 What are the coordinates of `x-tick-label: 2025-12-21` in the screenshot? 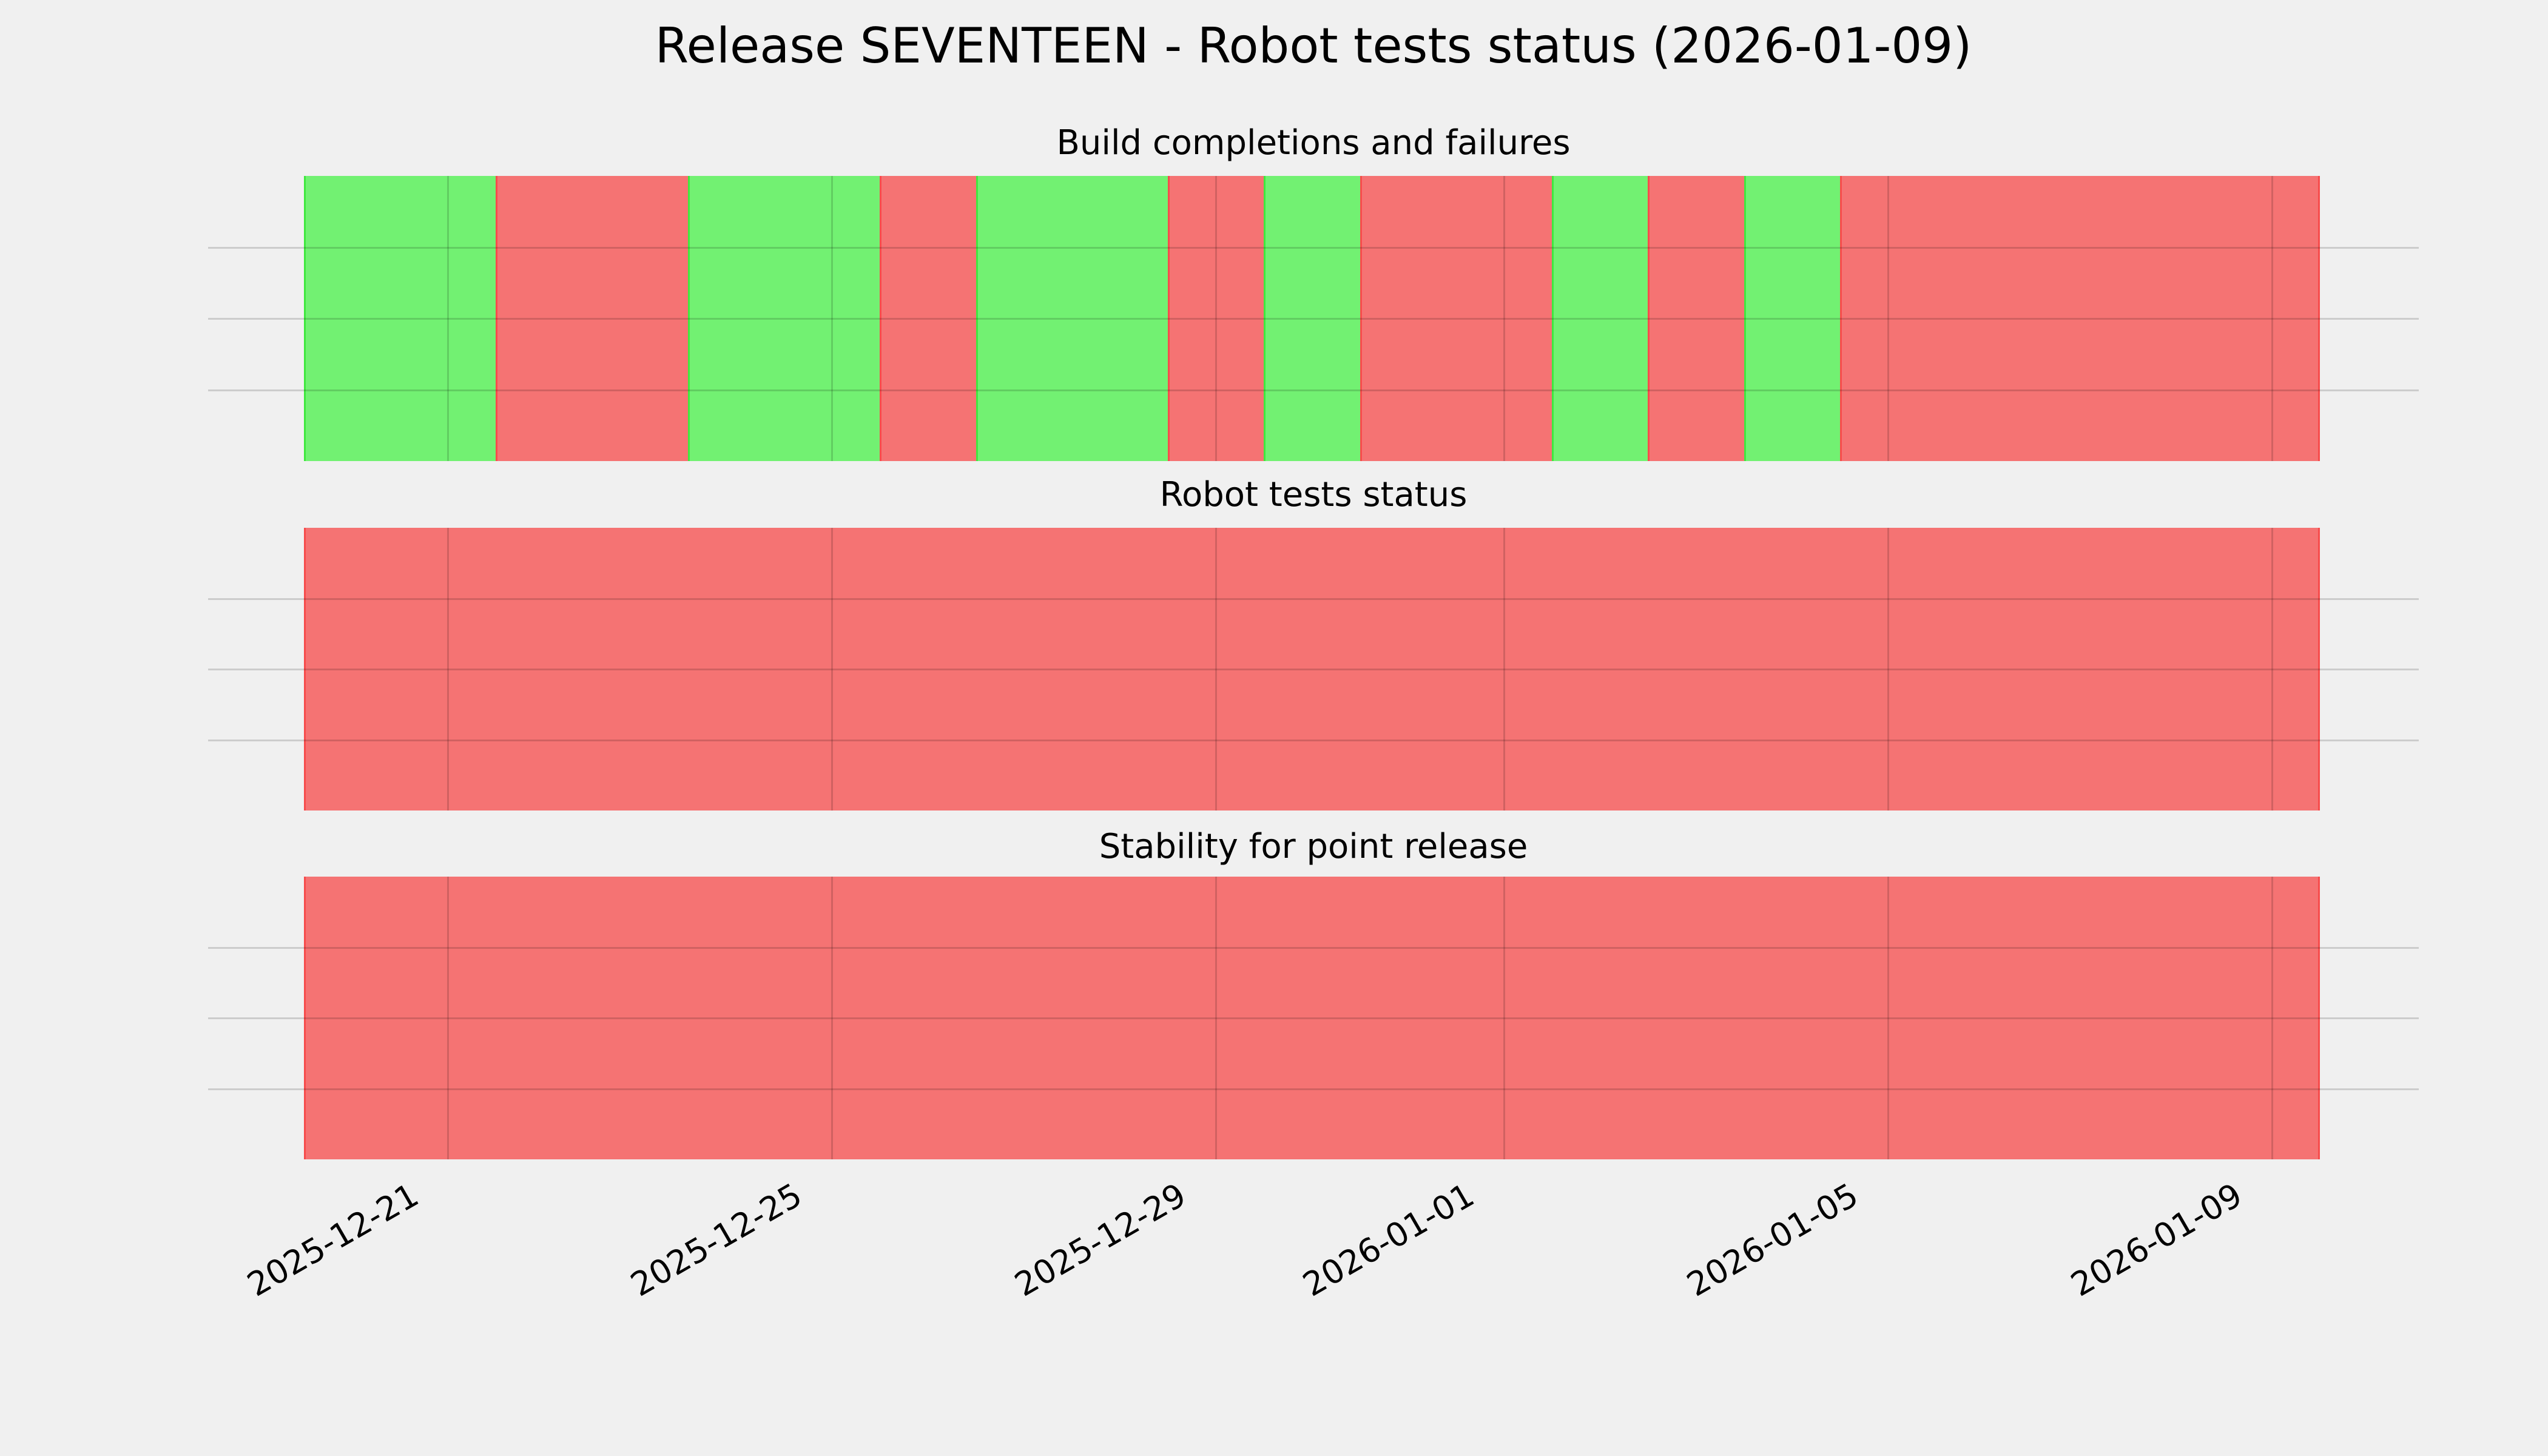 It's located at (332, 1240).